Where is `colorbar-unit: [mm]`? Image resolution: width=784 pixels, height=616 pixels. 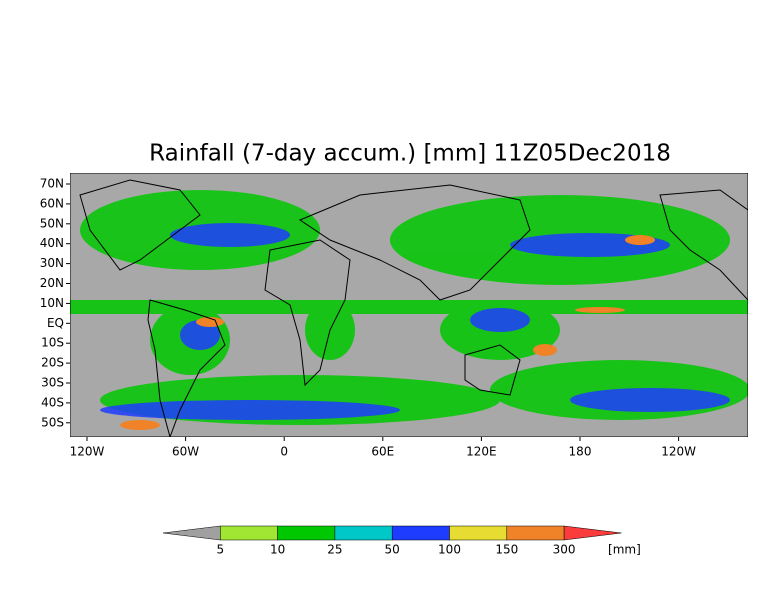 colorbar-unit: [mm] is located at coordinates (624, 550).